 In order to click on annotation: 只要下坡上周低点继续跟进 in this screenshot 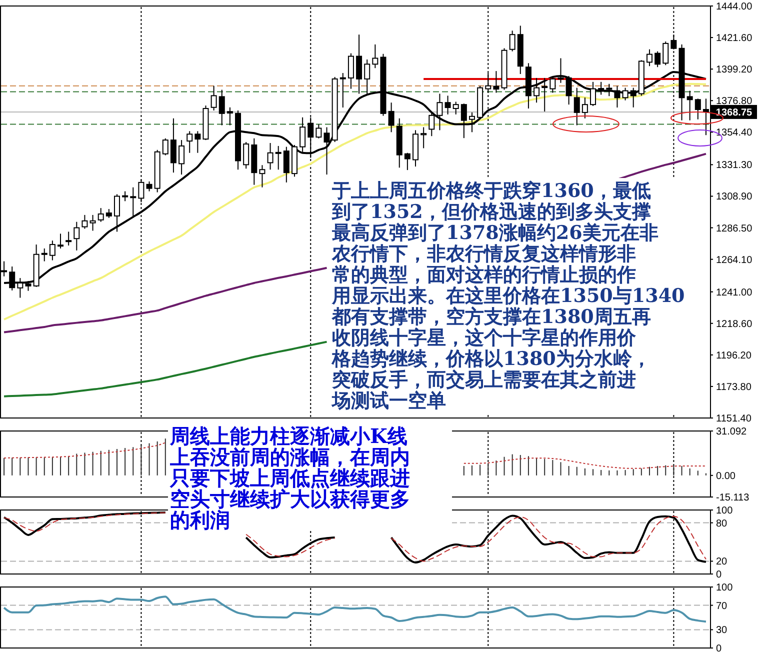, I will do `click(289, 478)`.